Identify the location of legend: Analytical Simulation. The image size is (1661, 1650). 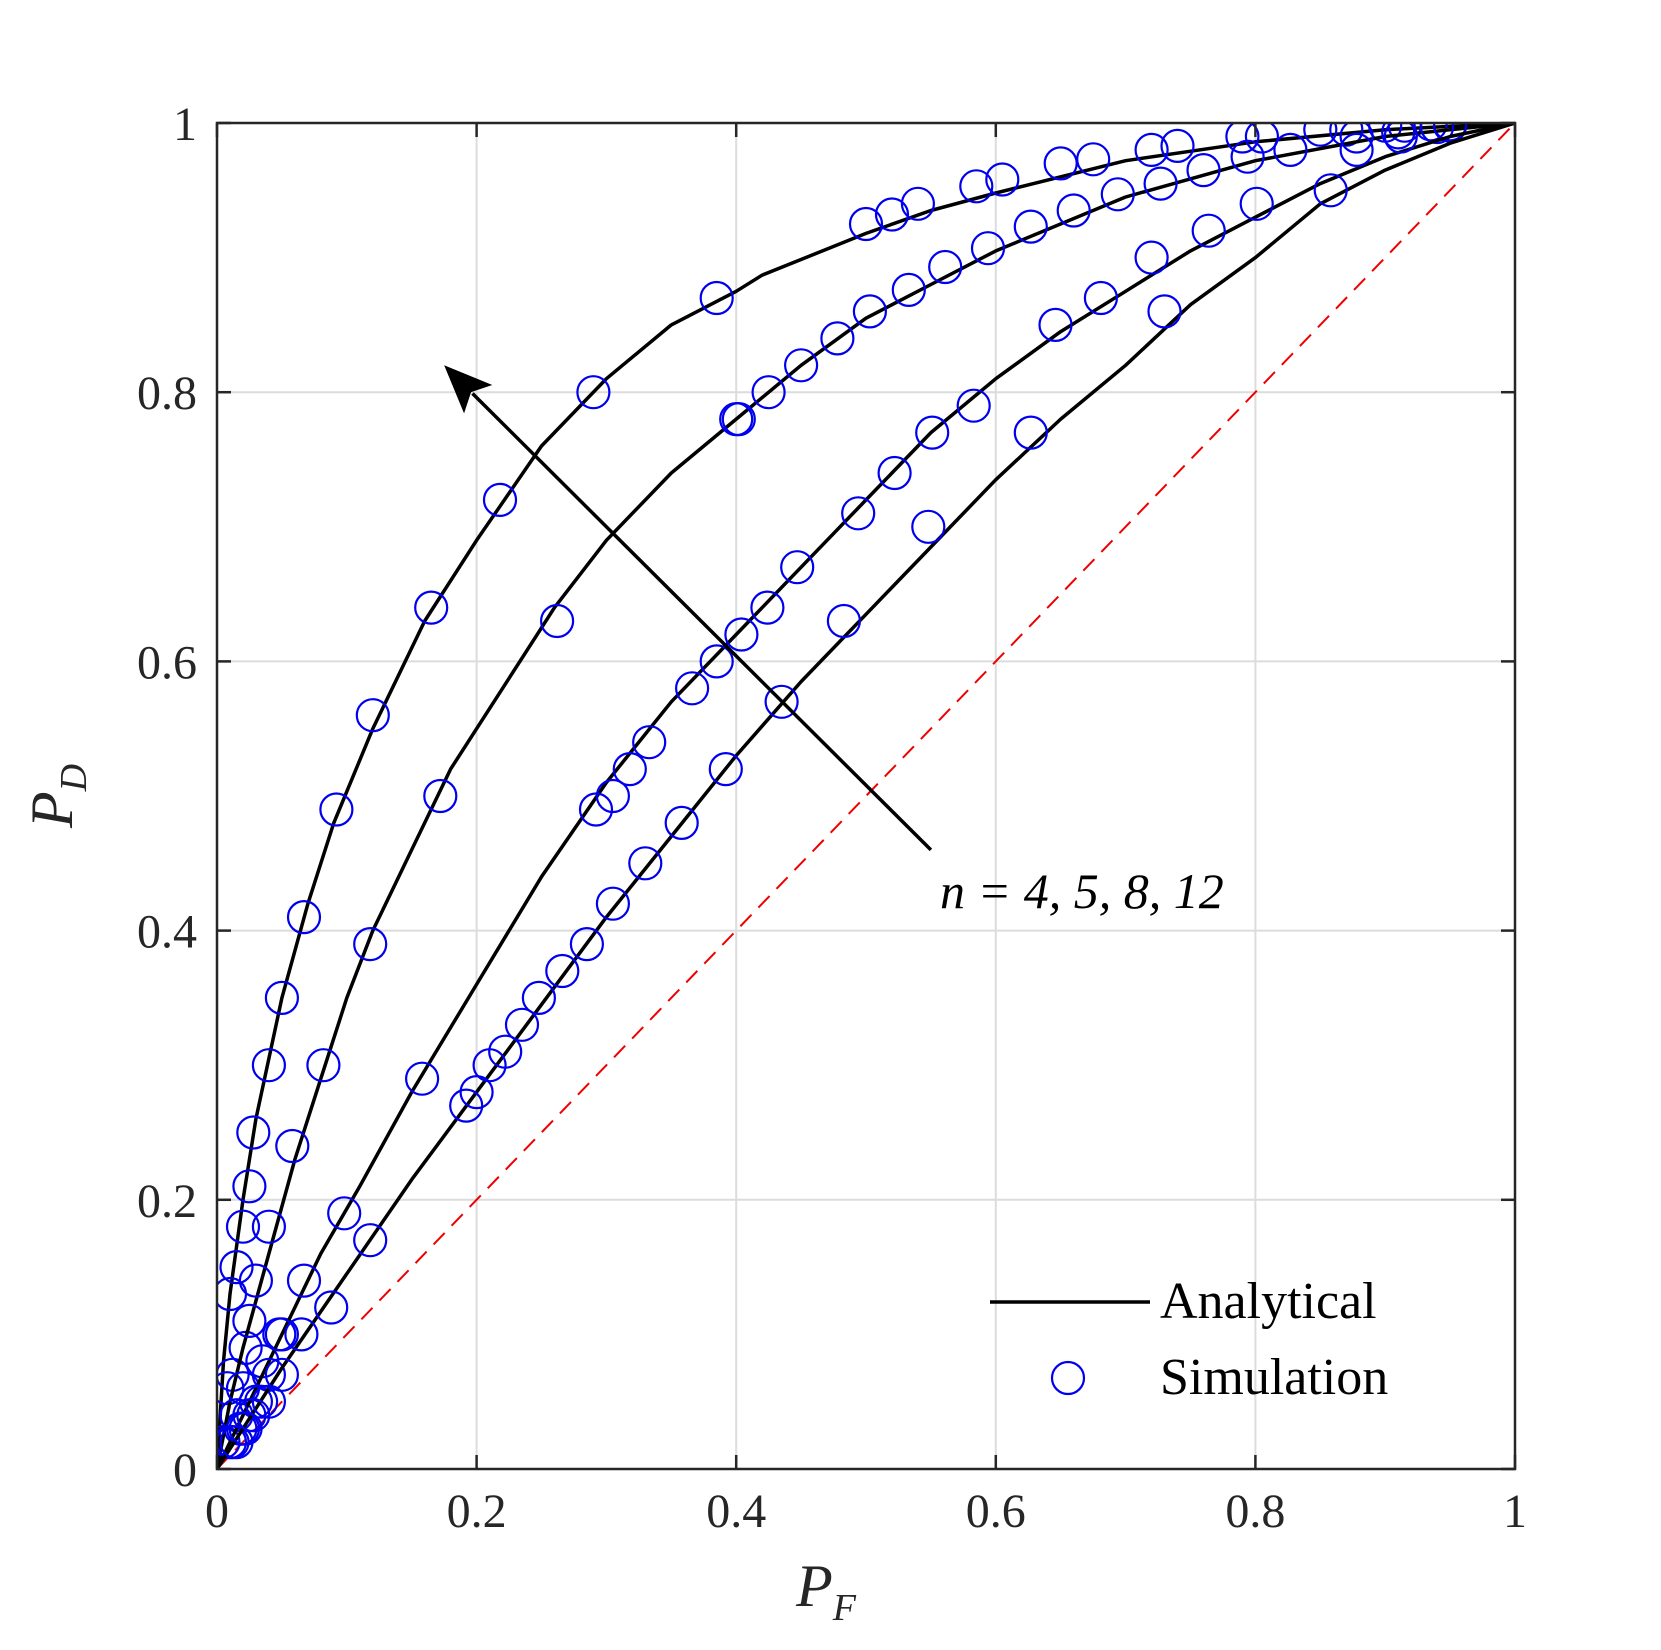
(1189, 1339).